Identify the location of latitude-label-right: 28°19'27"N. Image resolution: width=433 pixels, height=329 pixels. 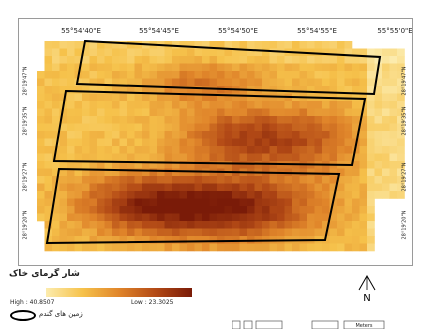
(404, 177).